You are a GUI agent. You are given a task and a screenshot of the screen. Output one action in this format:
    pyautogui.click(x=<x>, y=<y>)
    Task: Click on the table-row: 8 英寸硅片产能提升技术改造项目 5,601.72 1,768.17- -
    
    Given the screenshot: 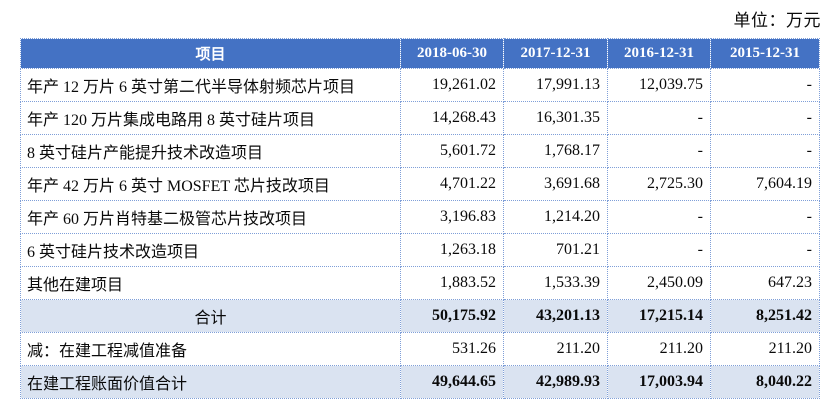 What is the action you would take?
    pyautogui.click(x=420, y=151)
    